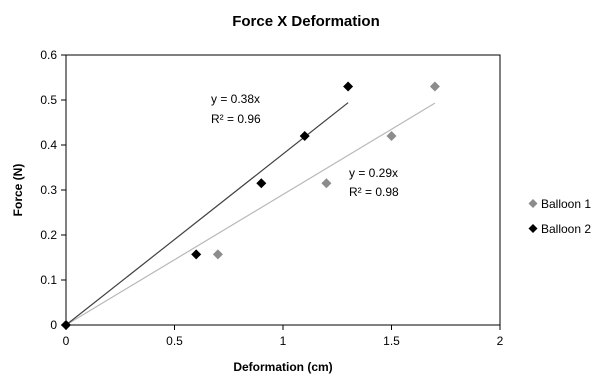 This screenshot has height=378, width=614. What do you see at coordinates (174, 341) in the screenshot?
I see `x-tick-label: 0.5` at bounding box center [174, 341].